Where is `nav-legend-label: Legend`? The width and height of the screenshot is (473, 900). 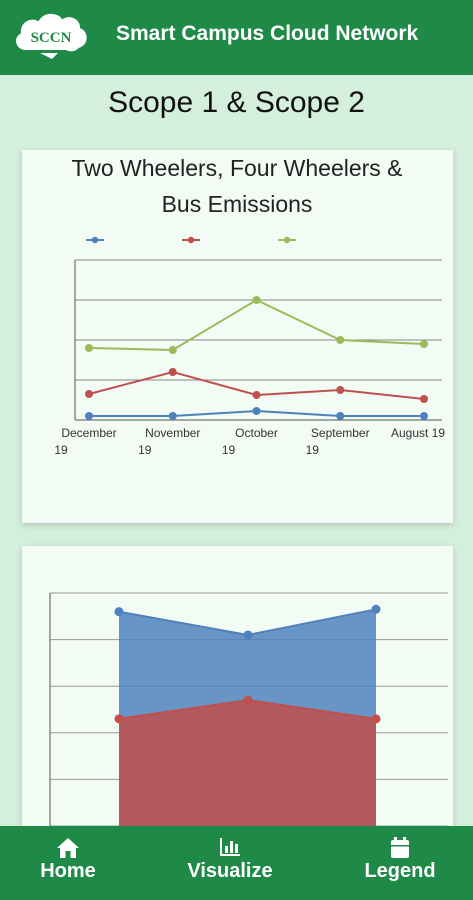 nav-legend-label: Legend is located at coordinates (400, 871).